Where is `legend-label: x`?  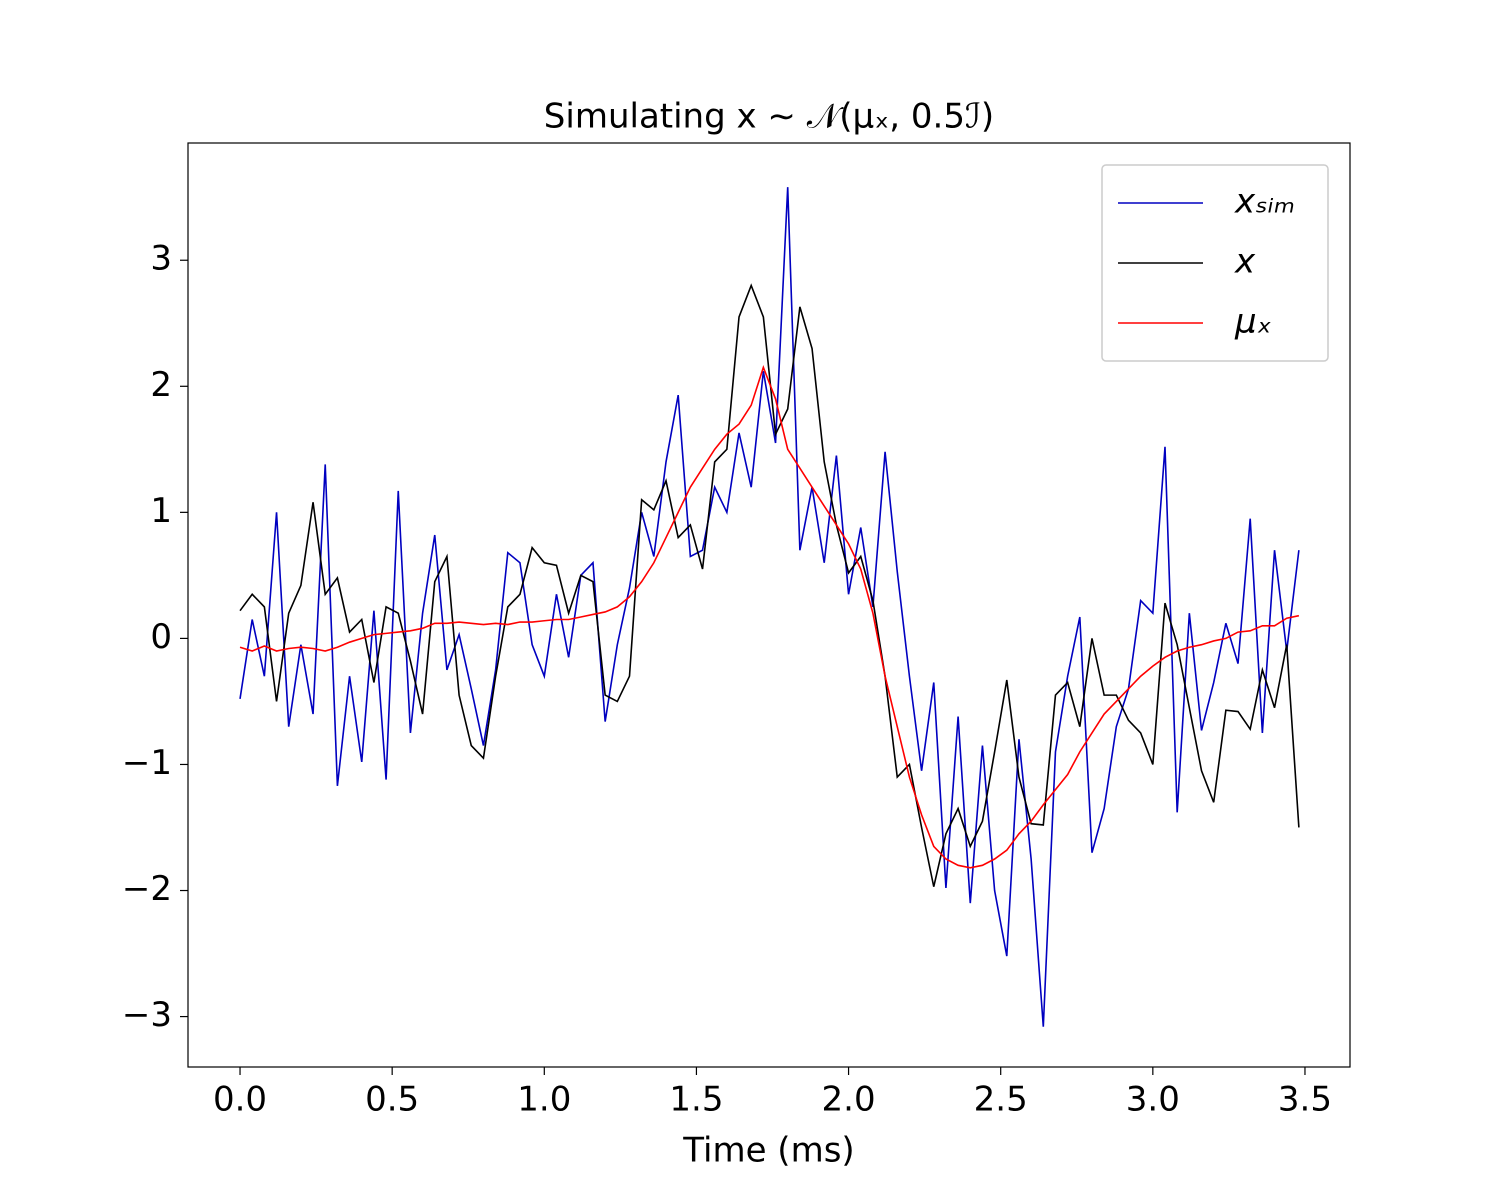 legend-label: x is located at coordinates (1245, 262).